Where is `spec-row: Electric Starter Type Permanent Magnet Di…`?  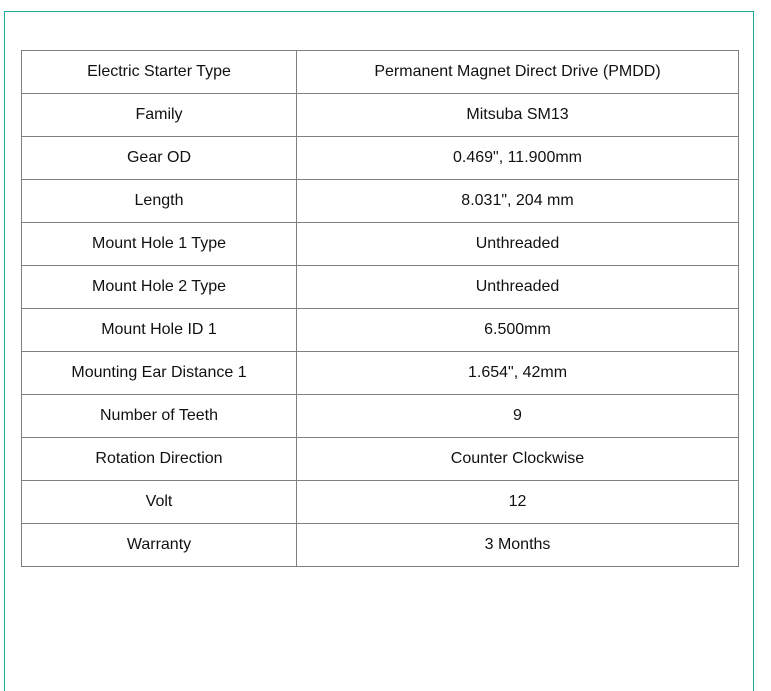 spec-row: Electric Starter Type Permanent Magnet Di… is located at coordinates (380, 72).